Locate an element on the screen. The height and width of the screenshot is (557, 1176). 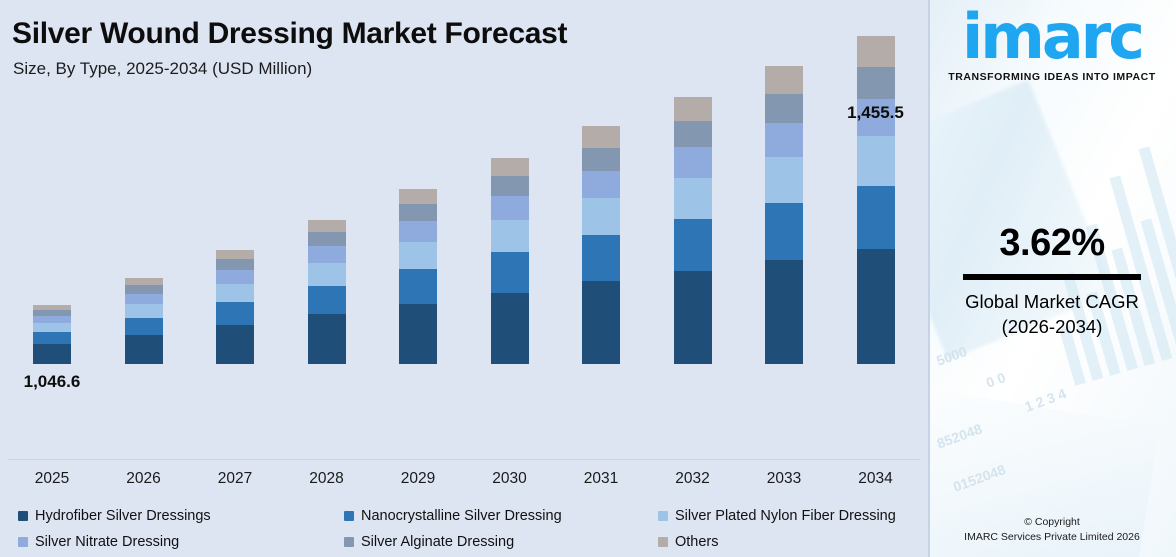
panel-divider is located at coordinates (929, 278).